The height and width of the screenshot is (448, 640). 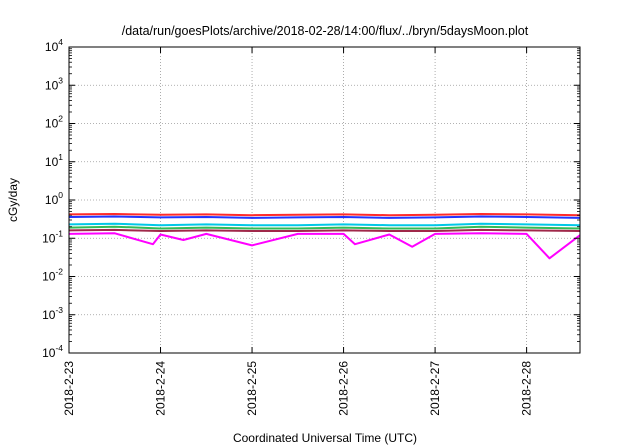 What do you see at coordinates (344, 388) in the screenshot?
I see `x-tick-label: 2018-2-26` at bounding box center [344, 388].